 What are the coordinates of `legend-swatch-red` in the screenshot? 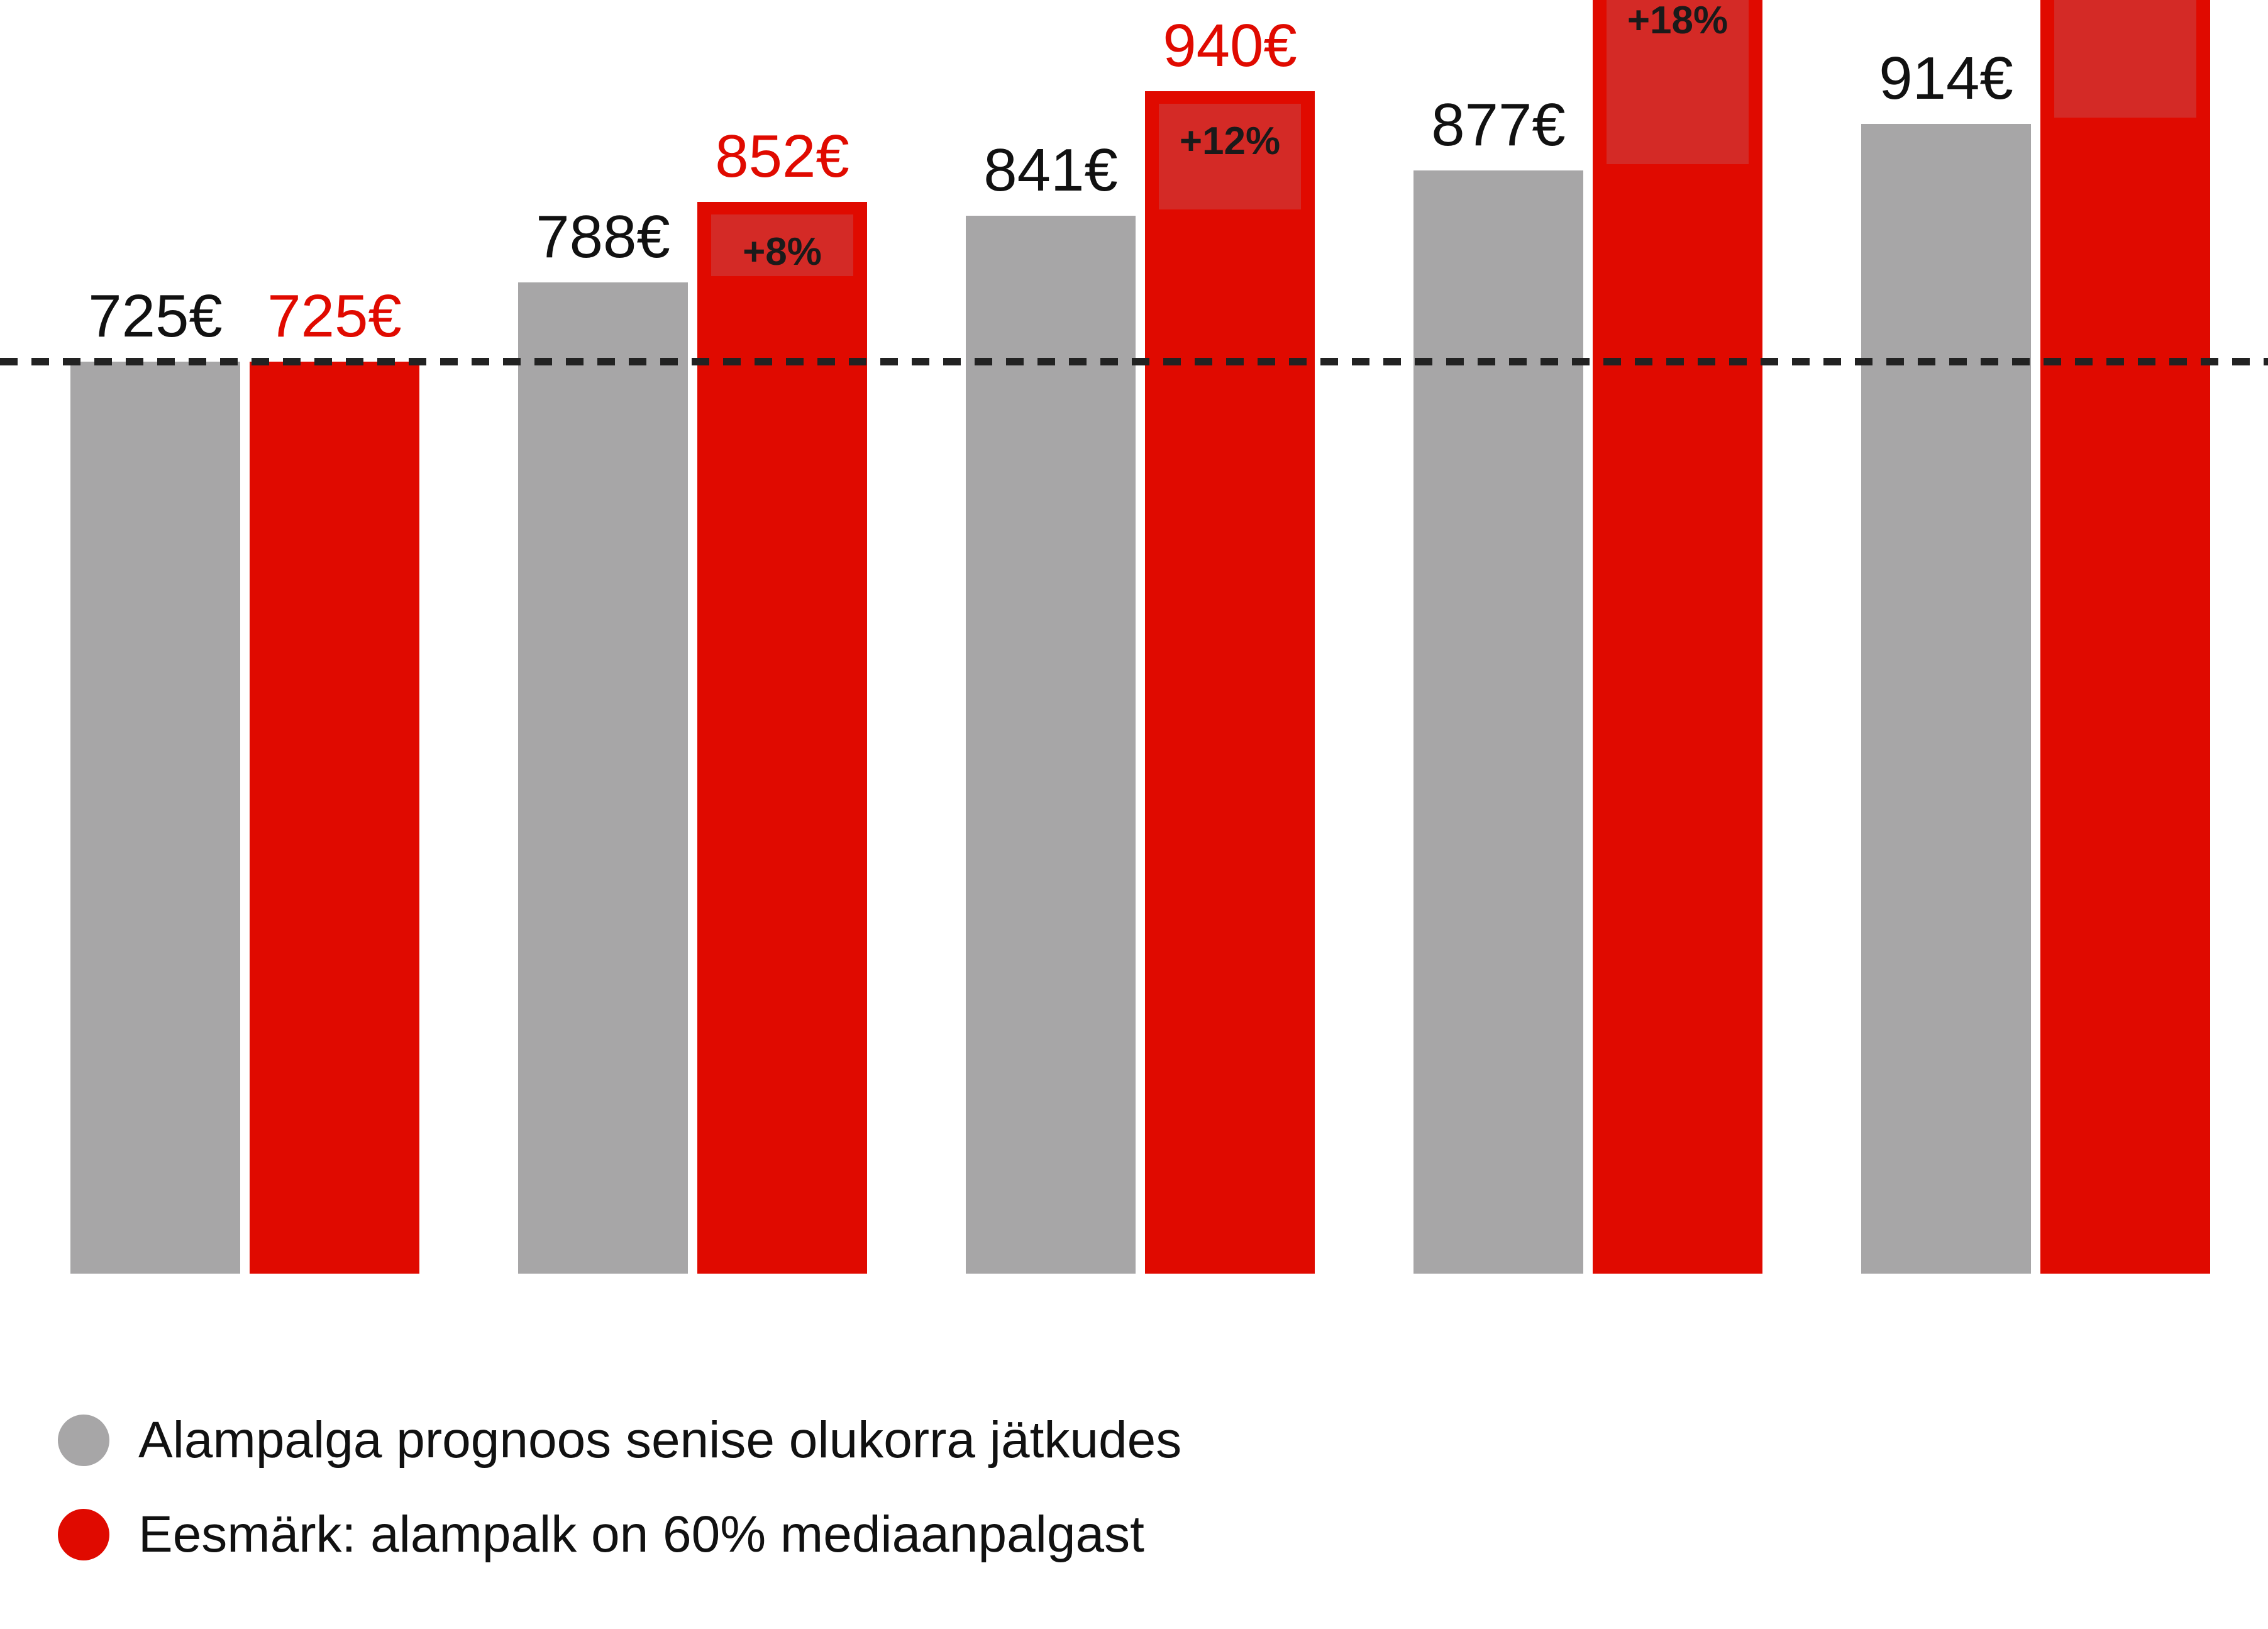 It's located at (83, 1534).